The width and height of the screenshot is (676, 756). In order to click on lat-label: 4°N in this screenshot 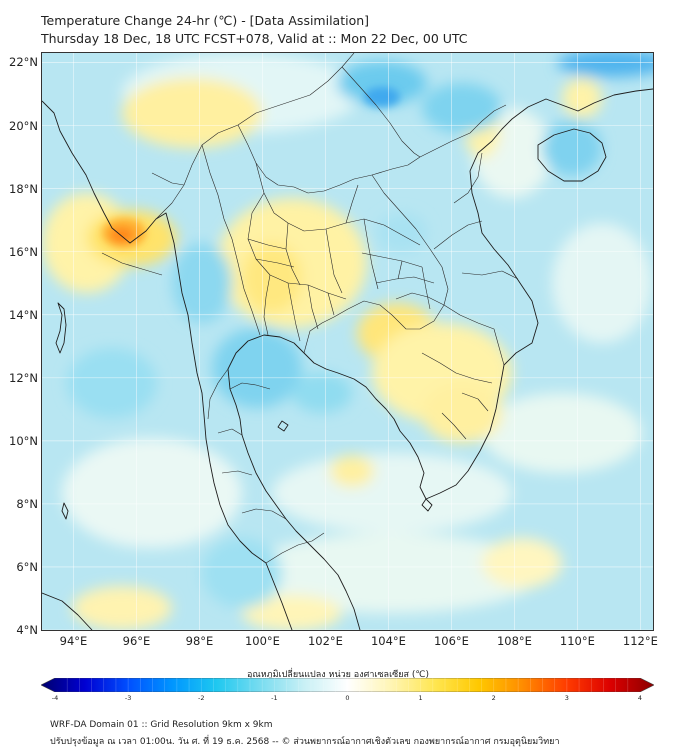, I will do `click(27, 630)`.